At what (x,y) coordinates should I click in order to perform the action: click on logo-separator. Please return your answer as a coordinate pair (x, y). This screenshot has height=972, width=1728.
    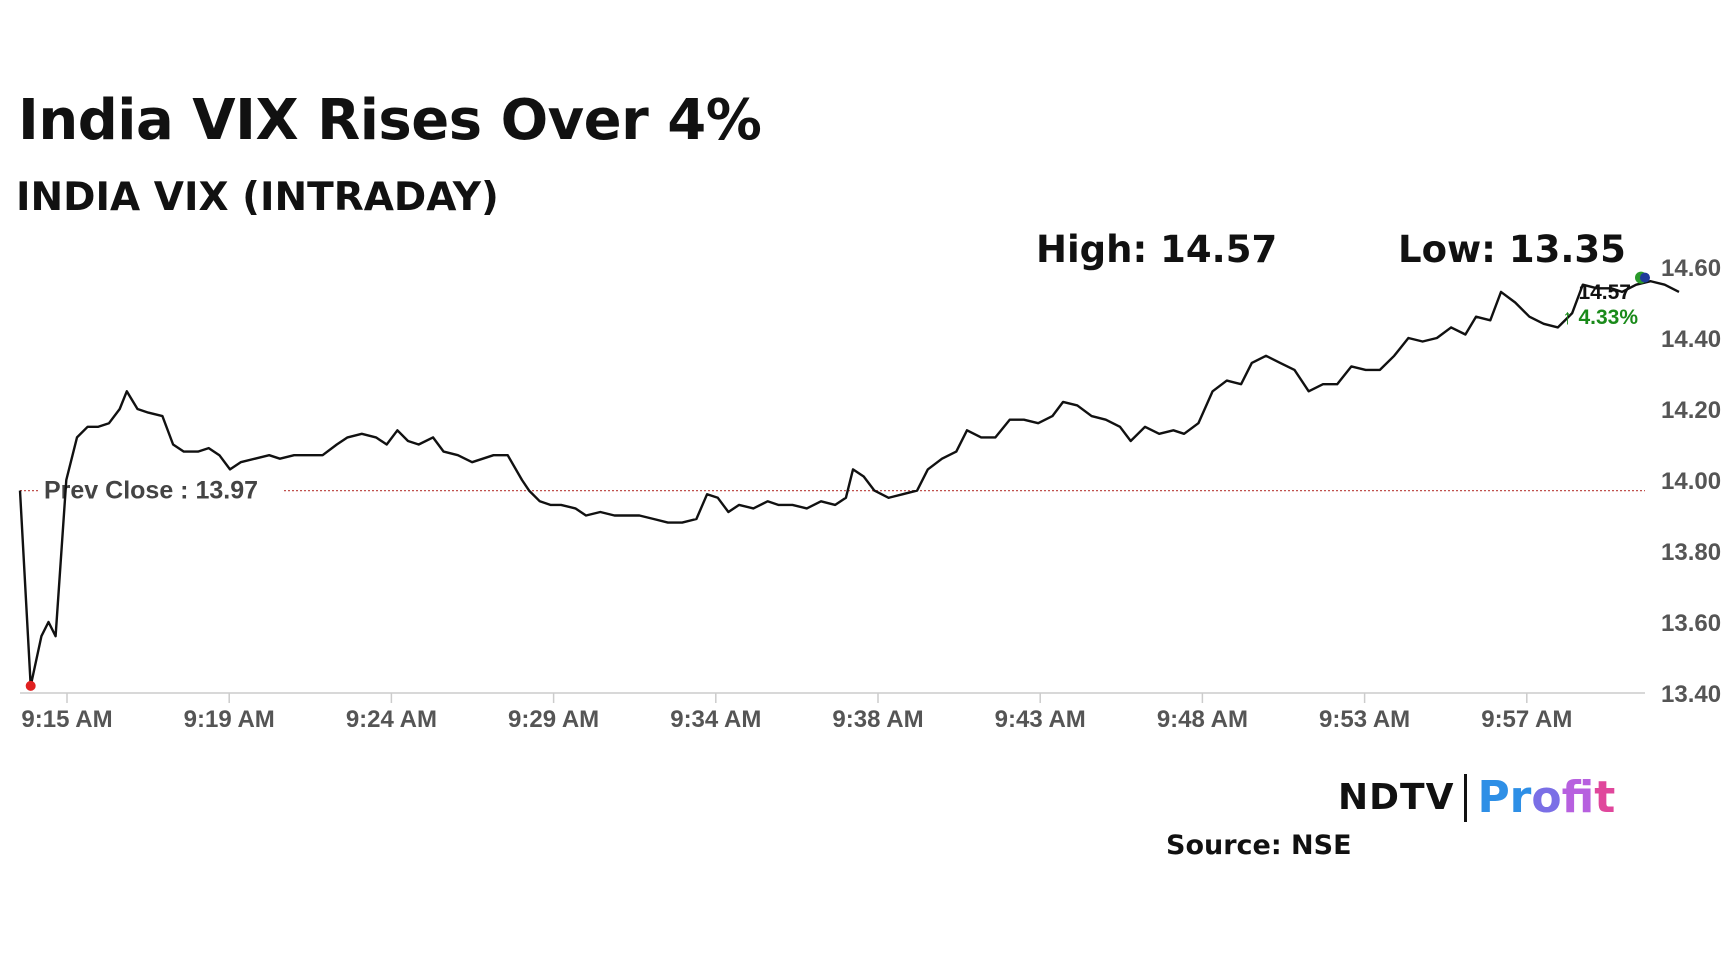
    Looking at the image, I should click on (1466, 797).